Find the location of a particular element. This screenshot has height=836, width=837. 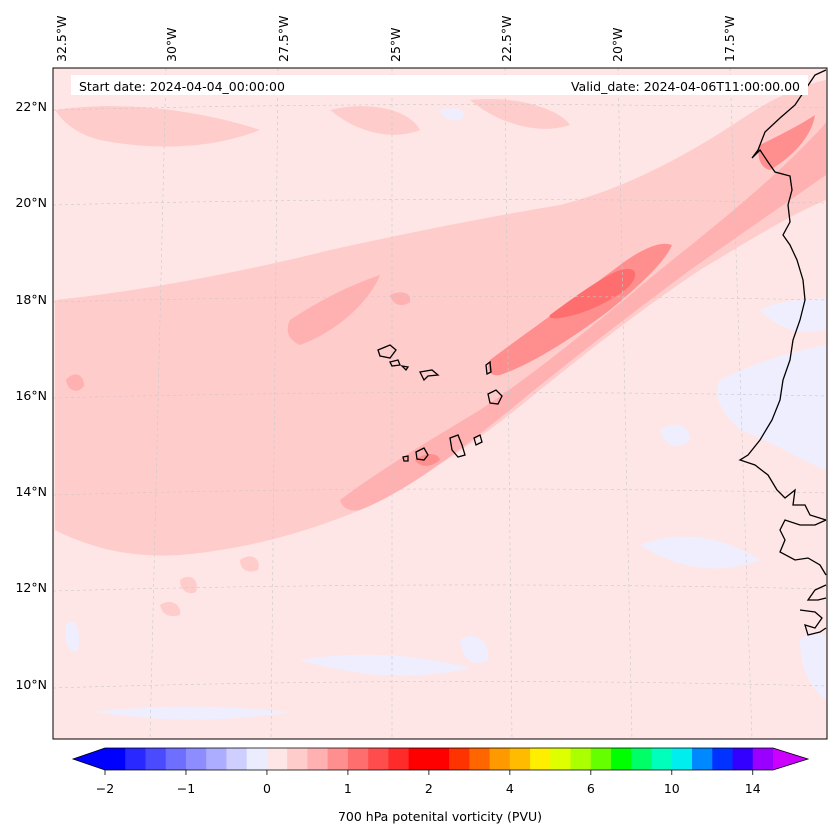

colorbar-tick-label: 0 is located at coordinates (267, 788).